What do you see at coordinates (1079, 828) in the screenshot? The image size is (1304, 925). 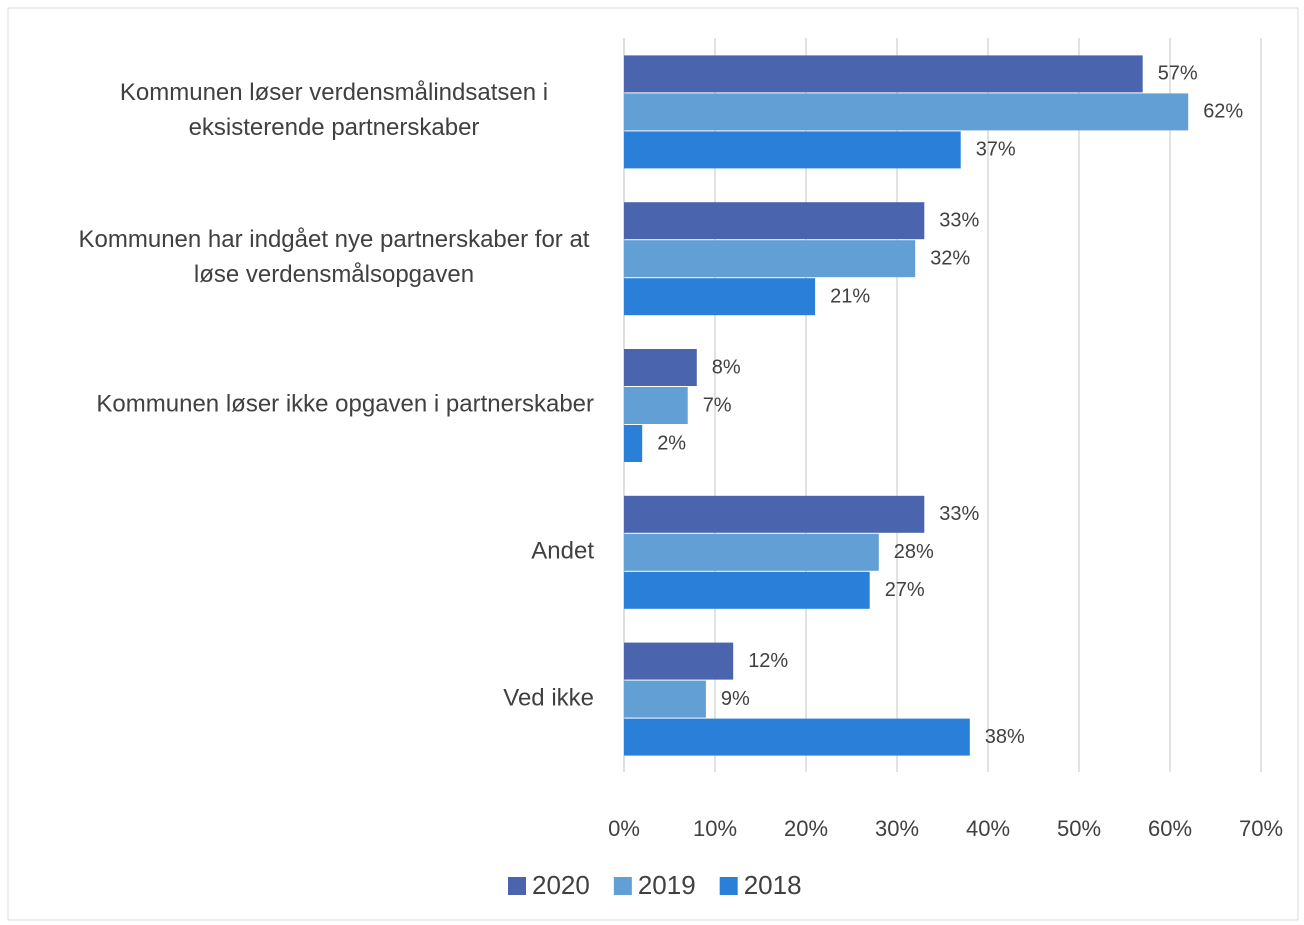 I see `x-tick-label: 50%` at bounding box center [1079, 828].